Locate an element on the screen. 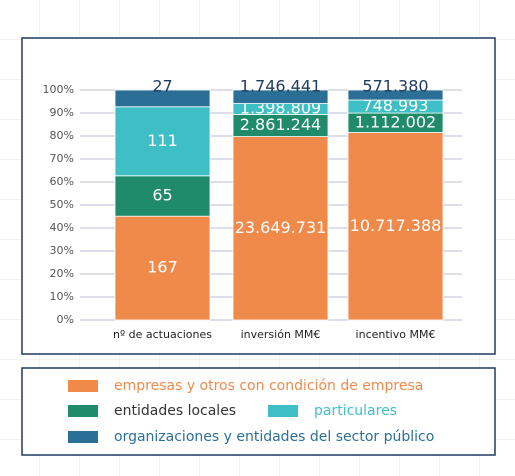 The height and width of the screenshot is (476, 515). x-tick-label: nº de actuaciones is located at coordinates (162, 334).